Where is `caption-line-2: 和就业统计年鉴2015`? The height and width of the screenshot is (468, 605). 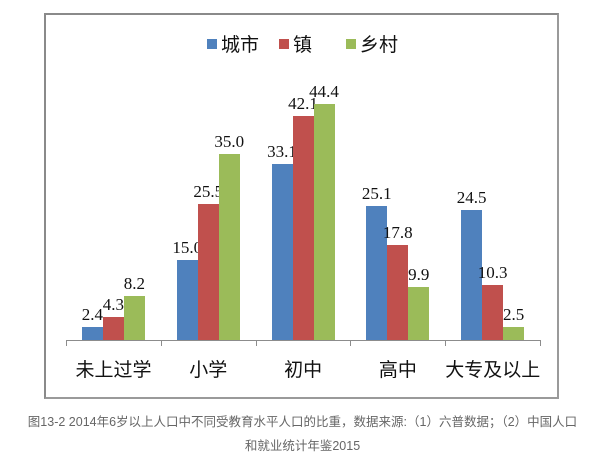
caption-line-2: 和就业统计年鉴2015 is located at coordinates (302, 446).